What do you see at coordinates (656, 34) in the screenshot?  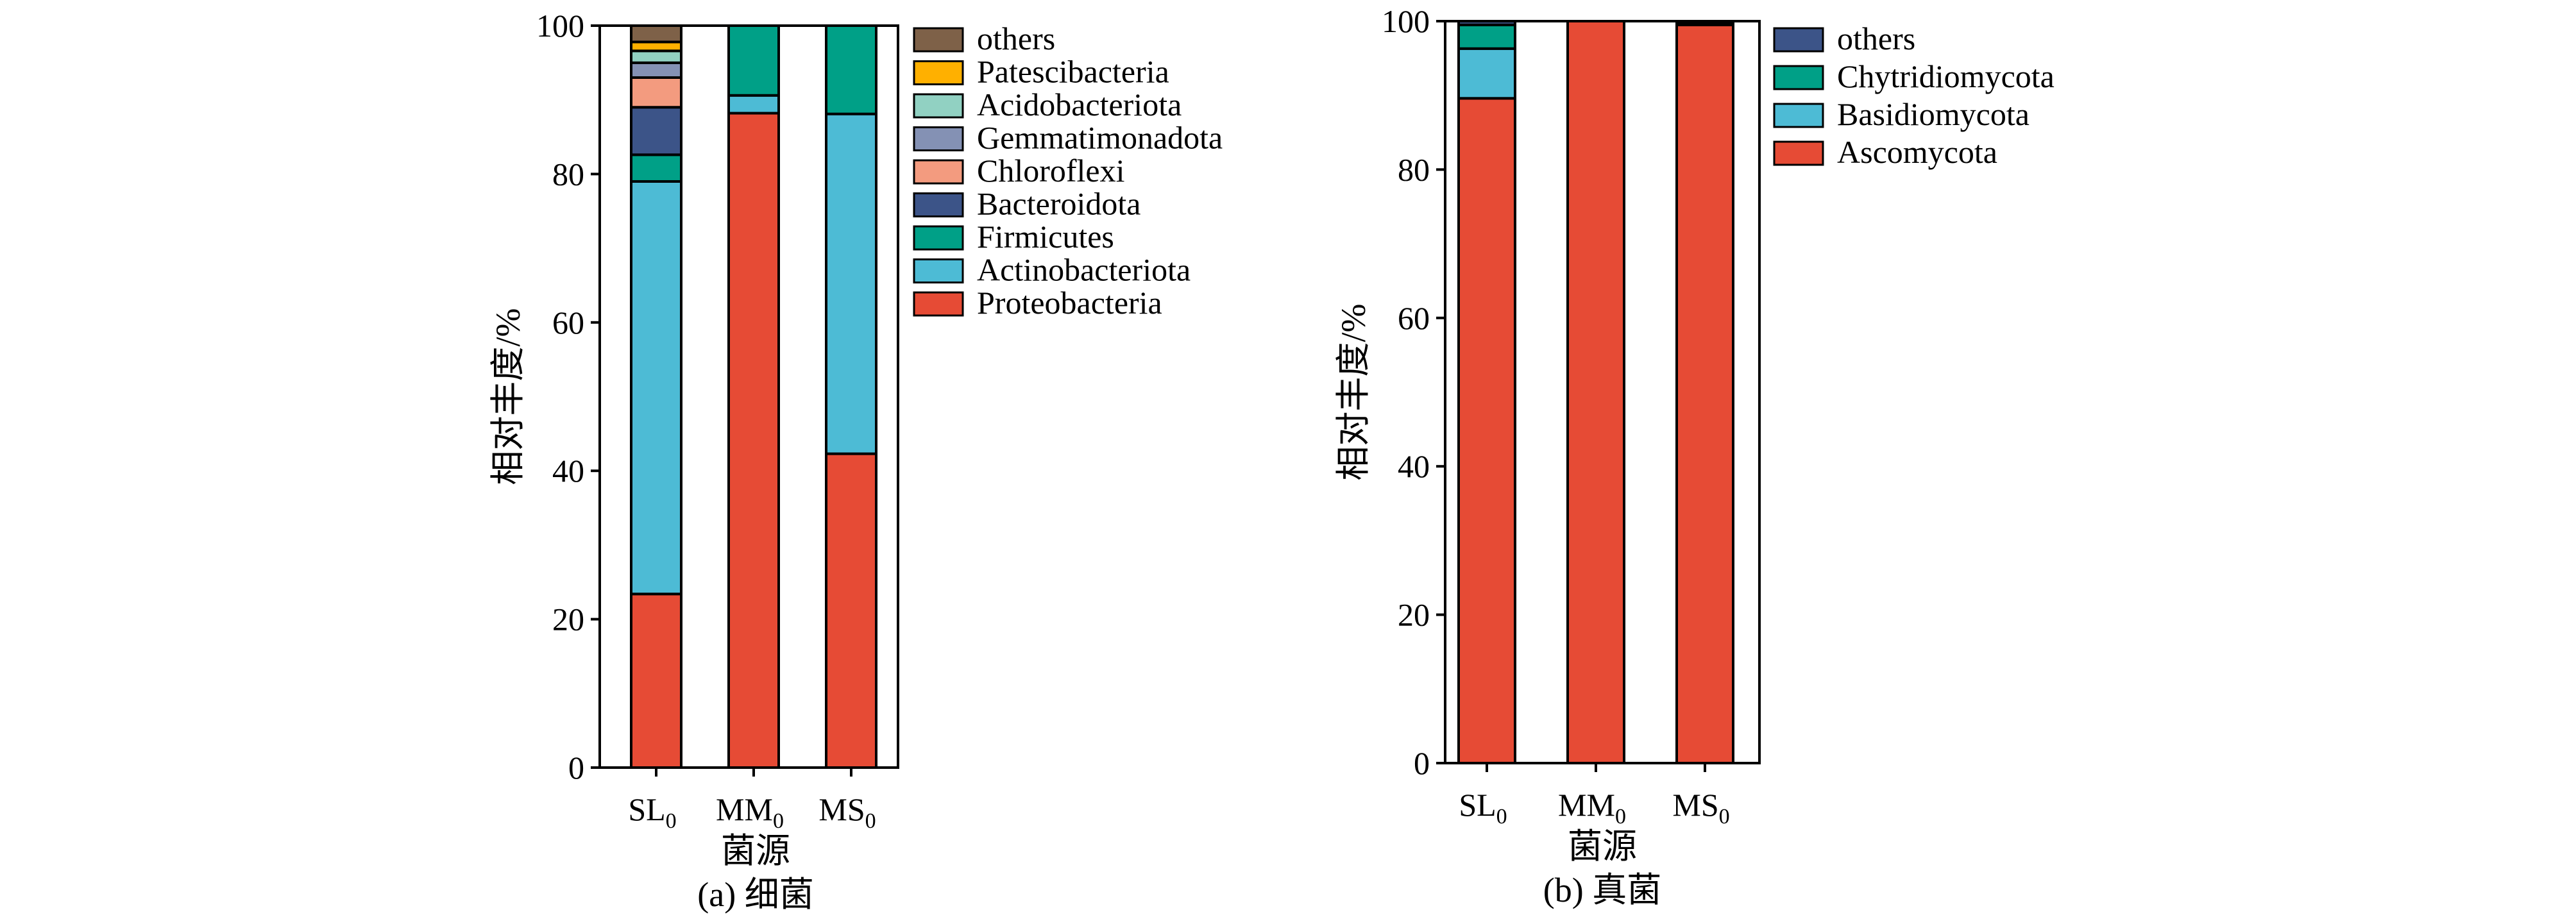 I see `bar-segment-others-sl` at bounding box center [656, 34].